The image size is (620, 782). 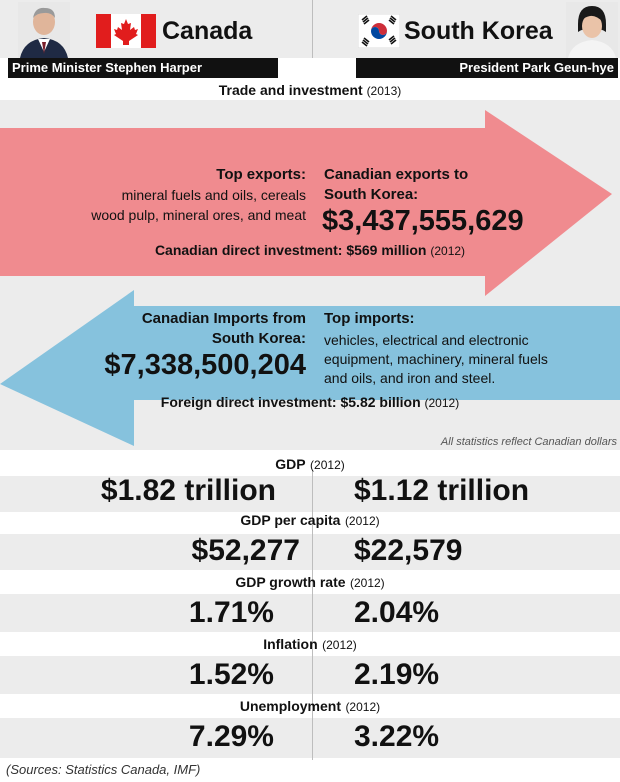 What do you see at coordinates (408, 550) in the screenshot?
I see `stat-korea-gdp-per-capita: $22,579` at bounding box center [408, 550].